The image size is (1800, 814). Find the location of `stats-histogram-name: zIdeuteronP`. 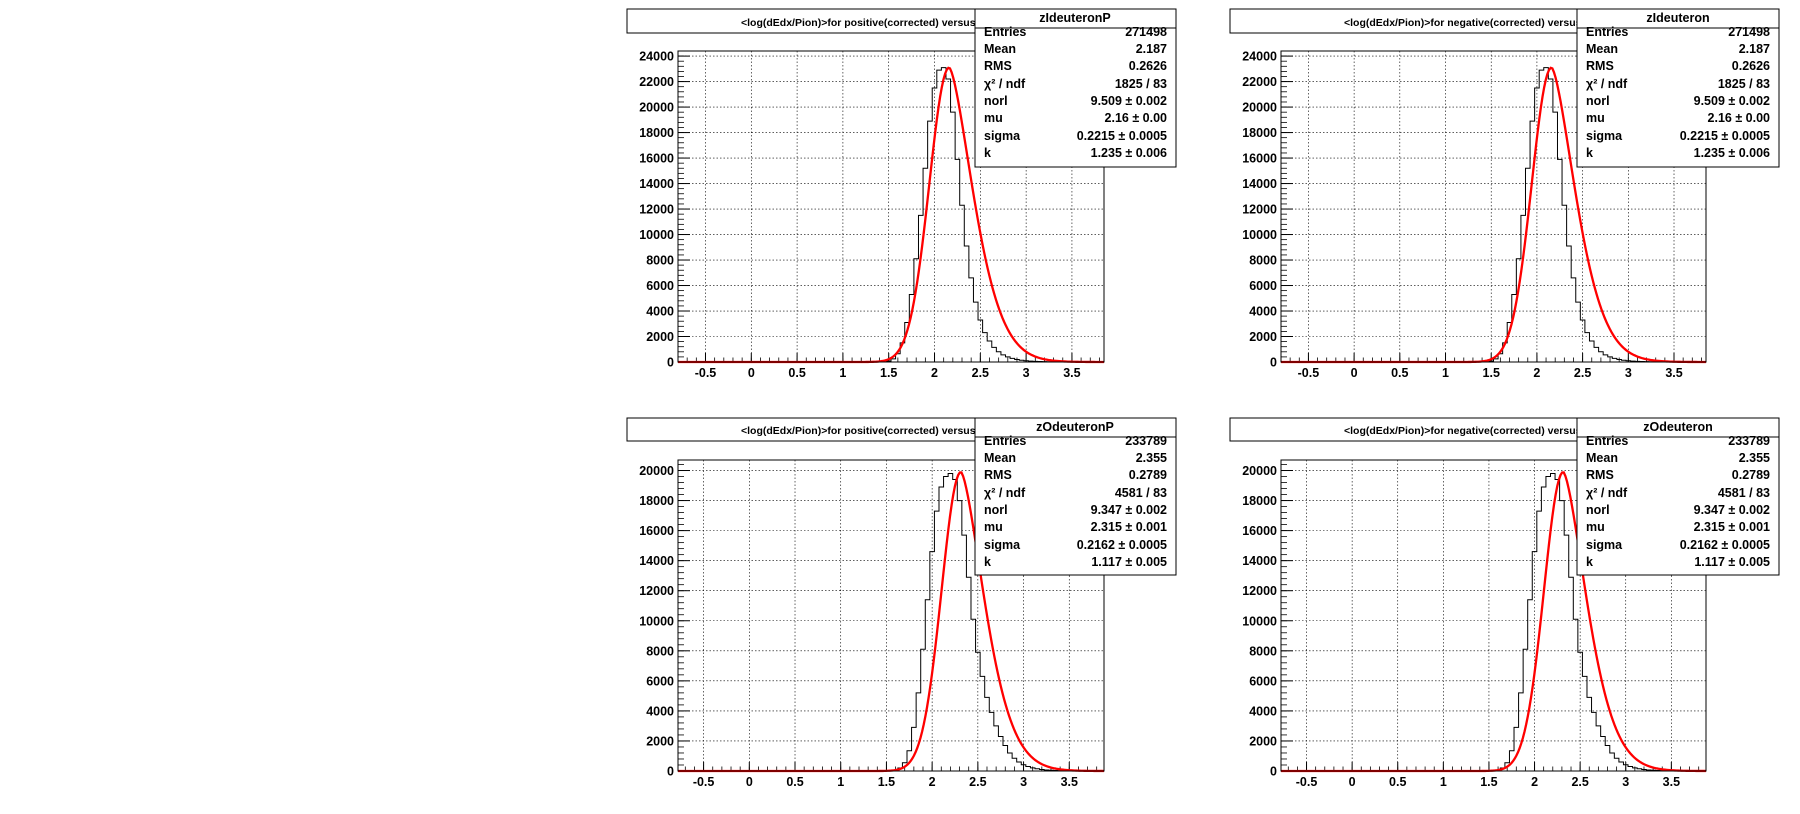

stats-histogram-name: zIdeuteronP is located at coordinates (1075, 18).